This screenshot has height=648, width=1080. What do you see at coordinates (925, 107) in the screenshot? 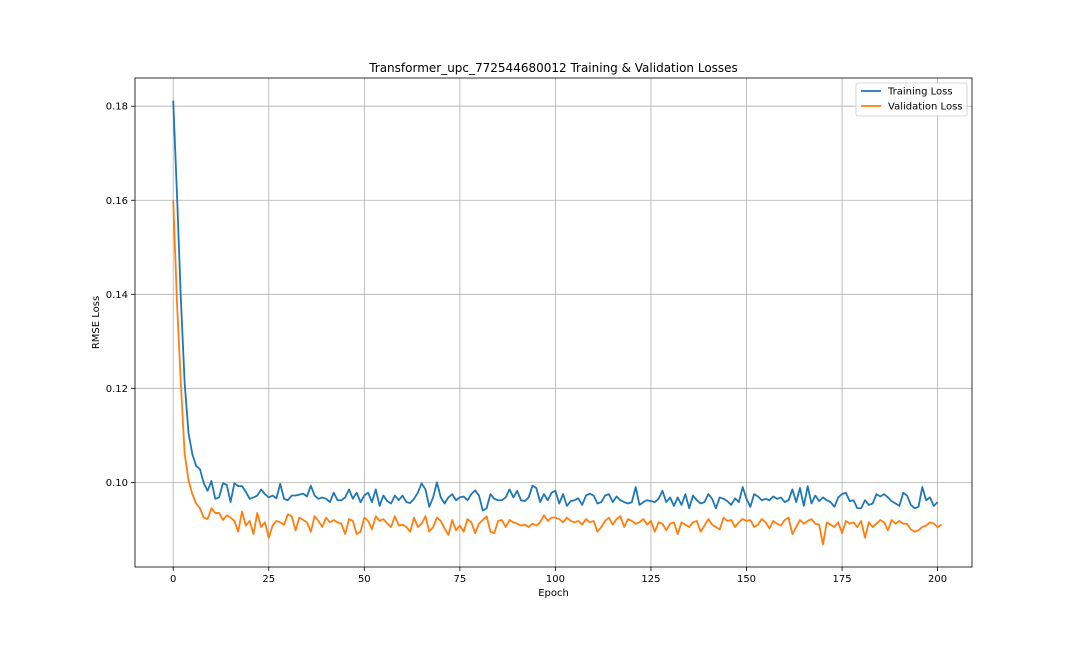
I see `legend-label-validation-loss: Validation Loss` at bounding box center [925, 107].